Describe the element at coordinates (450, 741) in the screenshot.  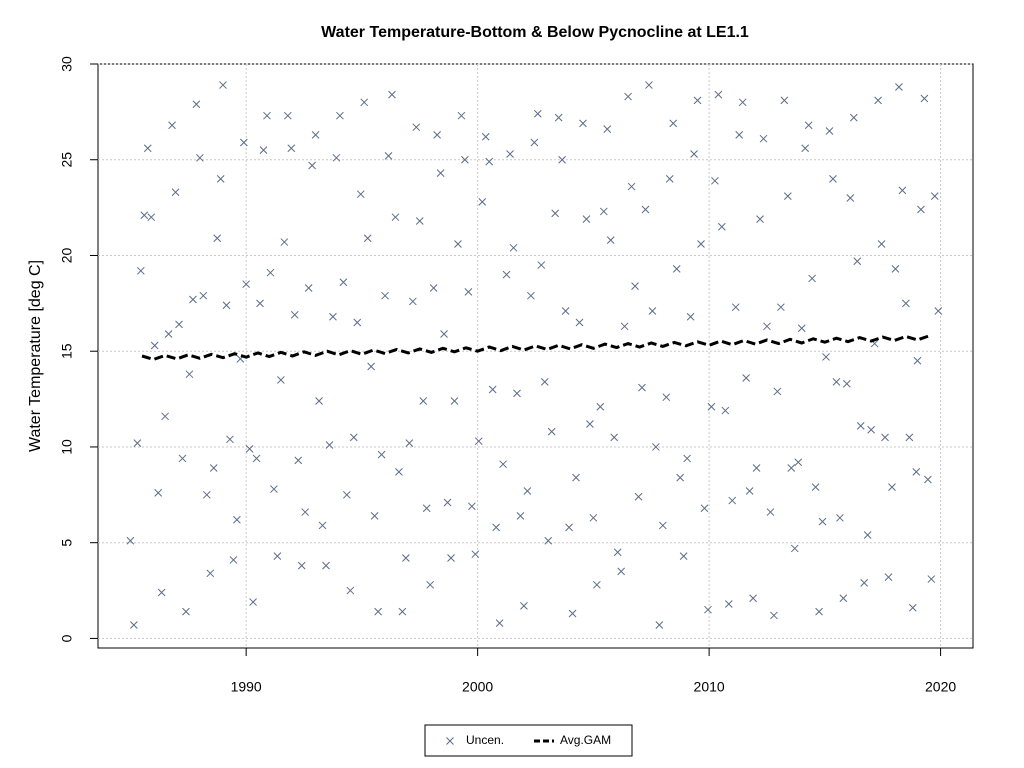
I see `legend-marker` at that location.